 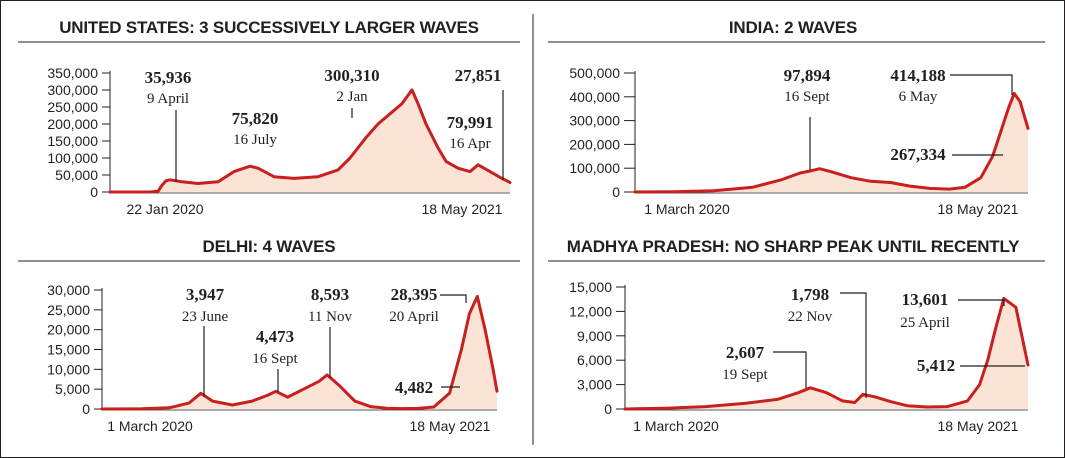 What do you see at coordinates (594, 121) in the screenshot?
I see `india-ytick-label: 300,000` at bounding box center [594, 121].